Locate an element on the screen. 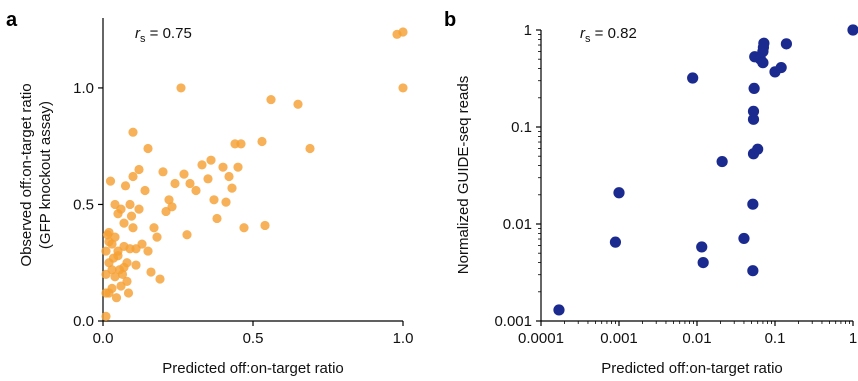 The image size is (858, 381). panel-a-r: r is located at coordinates (138, 33).